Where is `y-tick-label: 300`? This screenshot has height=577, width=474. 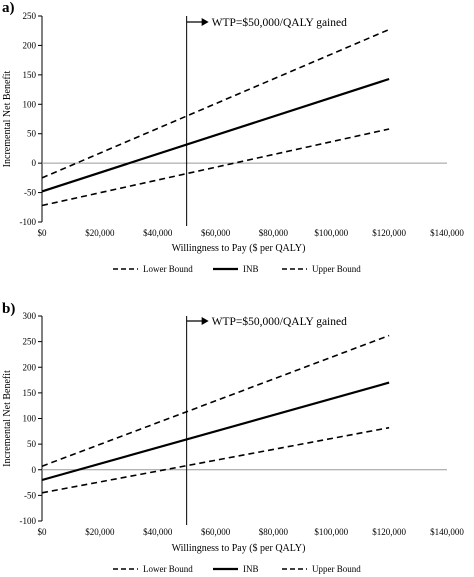
y-tick-label: 300 is located at coordinates (30, 316).